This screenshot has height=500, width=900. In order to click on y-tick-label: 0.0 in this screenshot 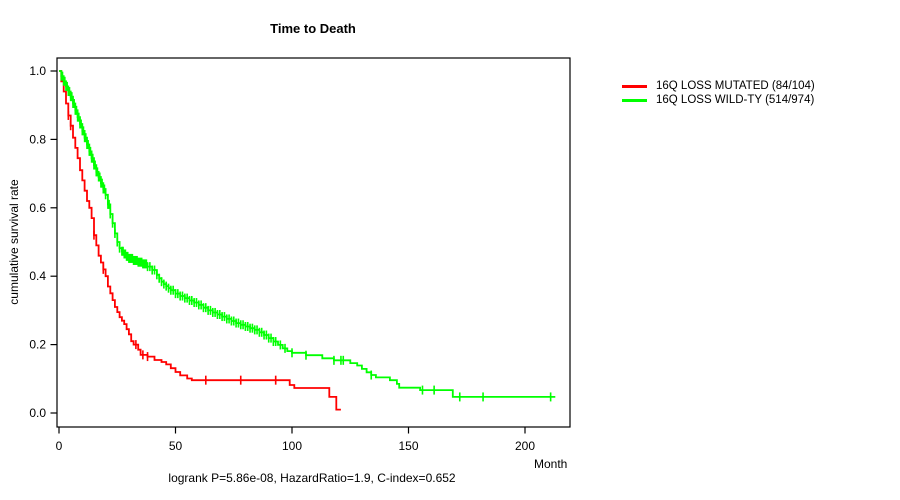, I will do `click(37, 413)`.